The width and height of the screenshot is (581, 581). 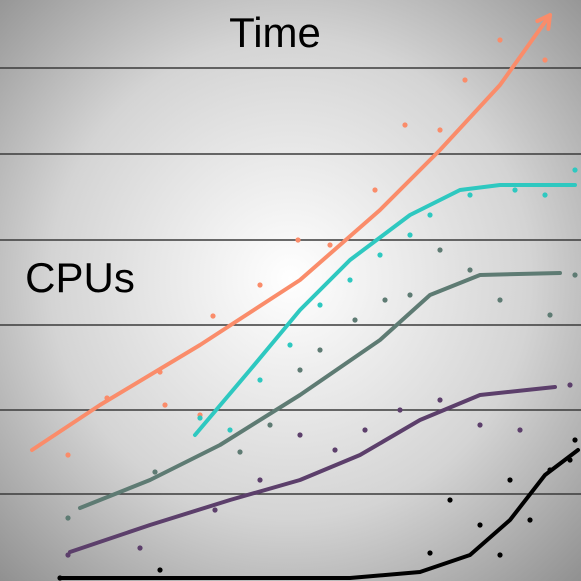 I want to click on chart-title: Time, so click(x=275, y=32).